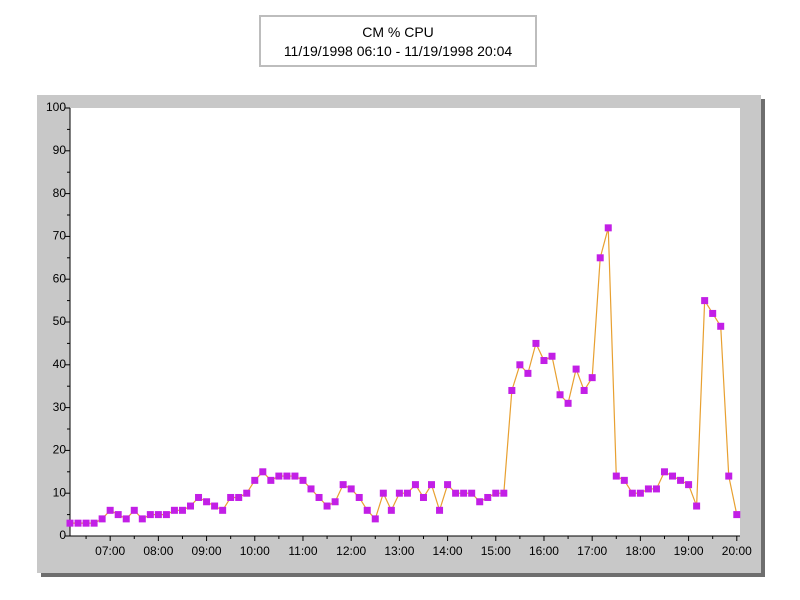  Describe the element at coordinates (207, 551) in the screenshot. I see `x-tick-label: 09:00` at that location.